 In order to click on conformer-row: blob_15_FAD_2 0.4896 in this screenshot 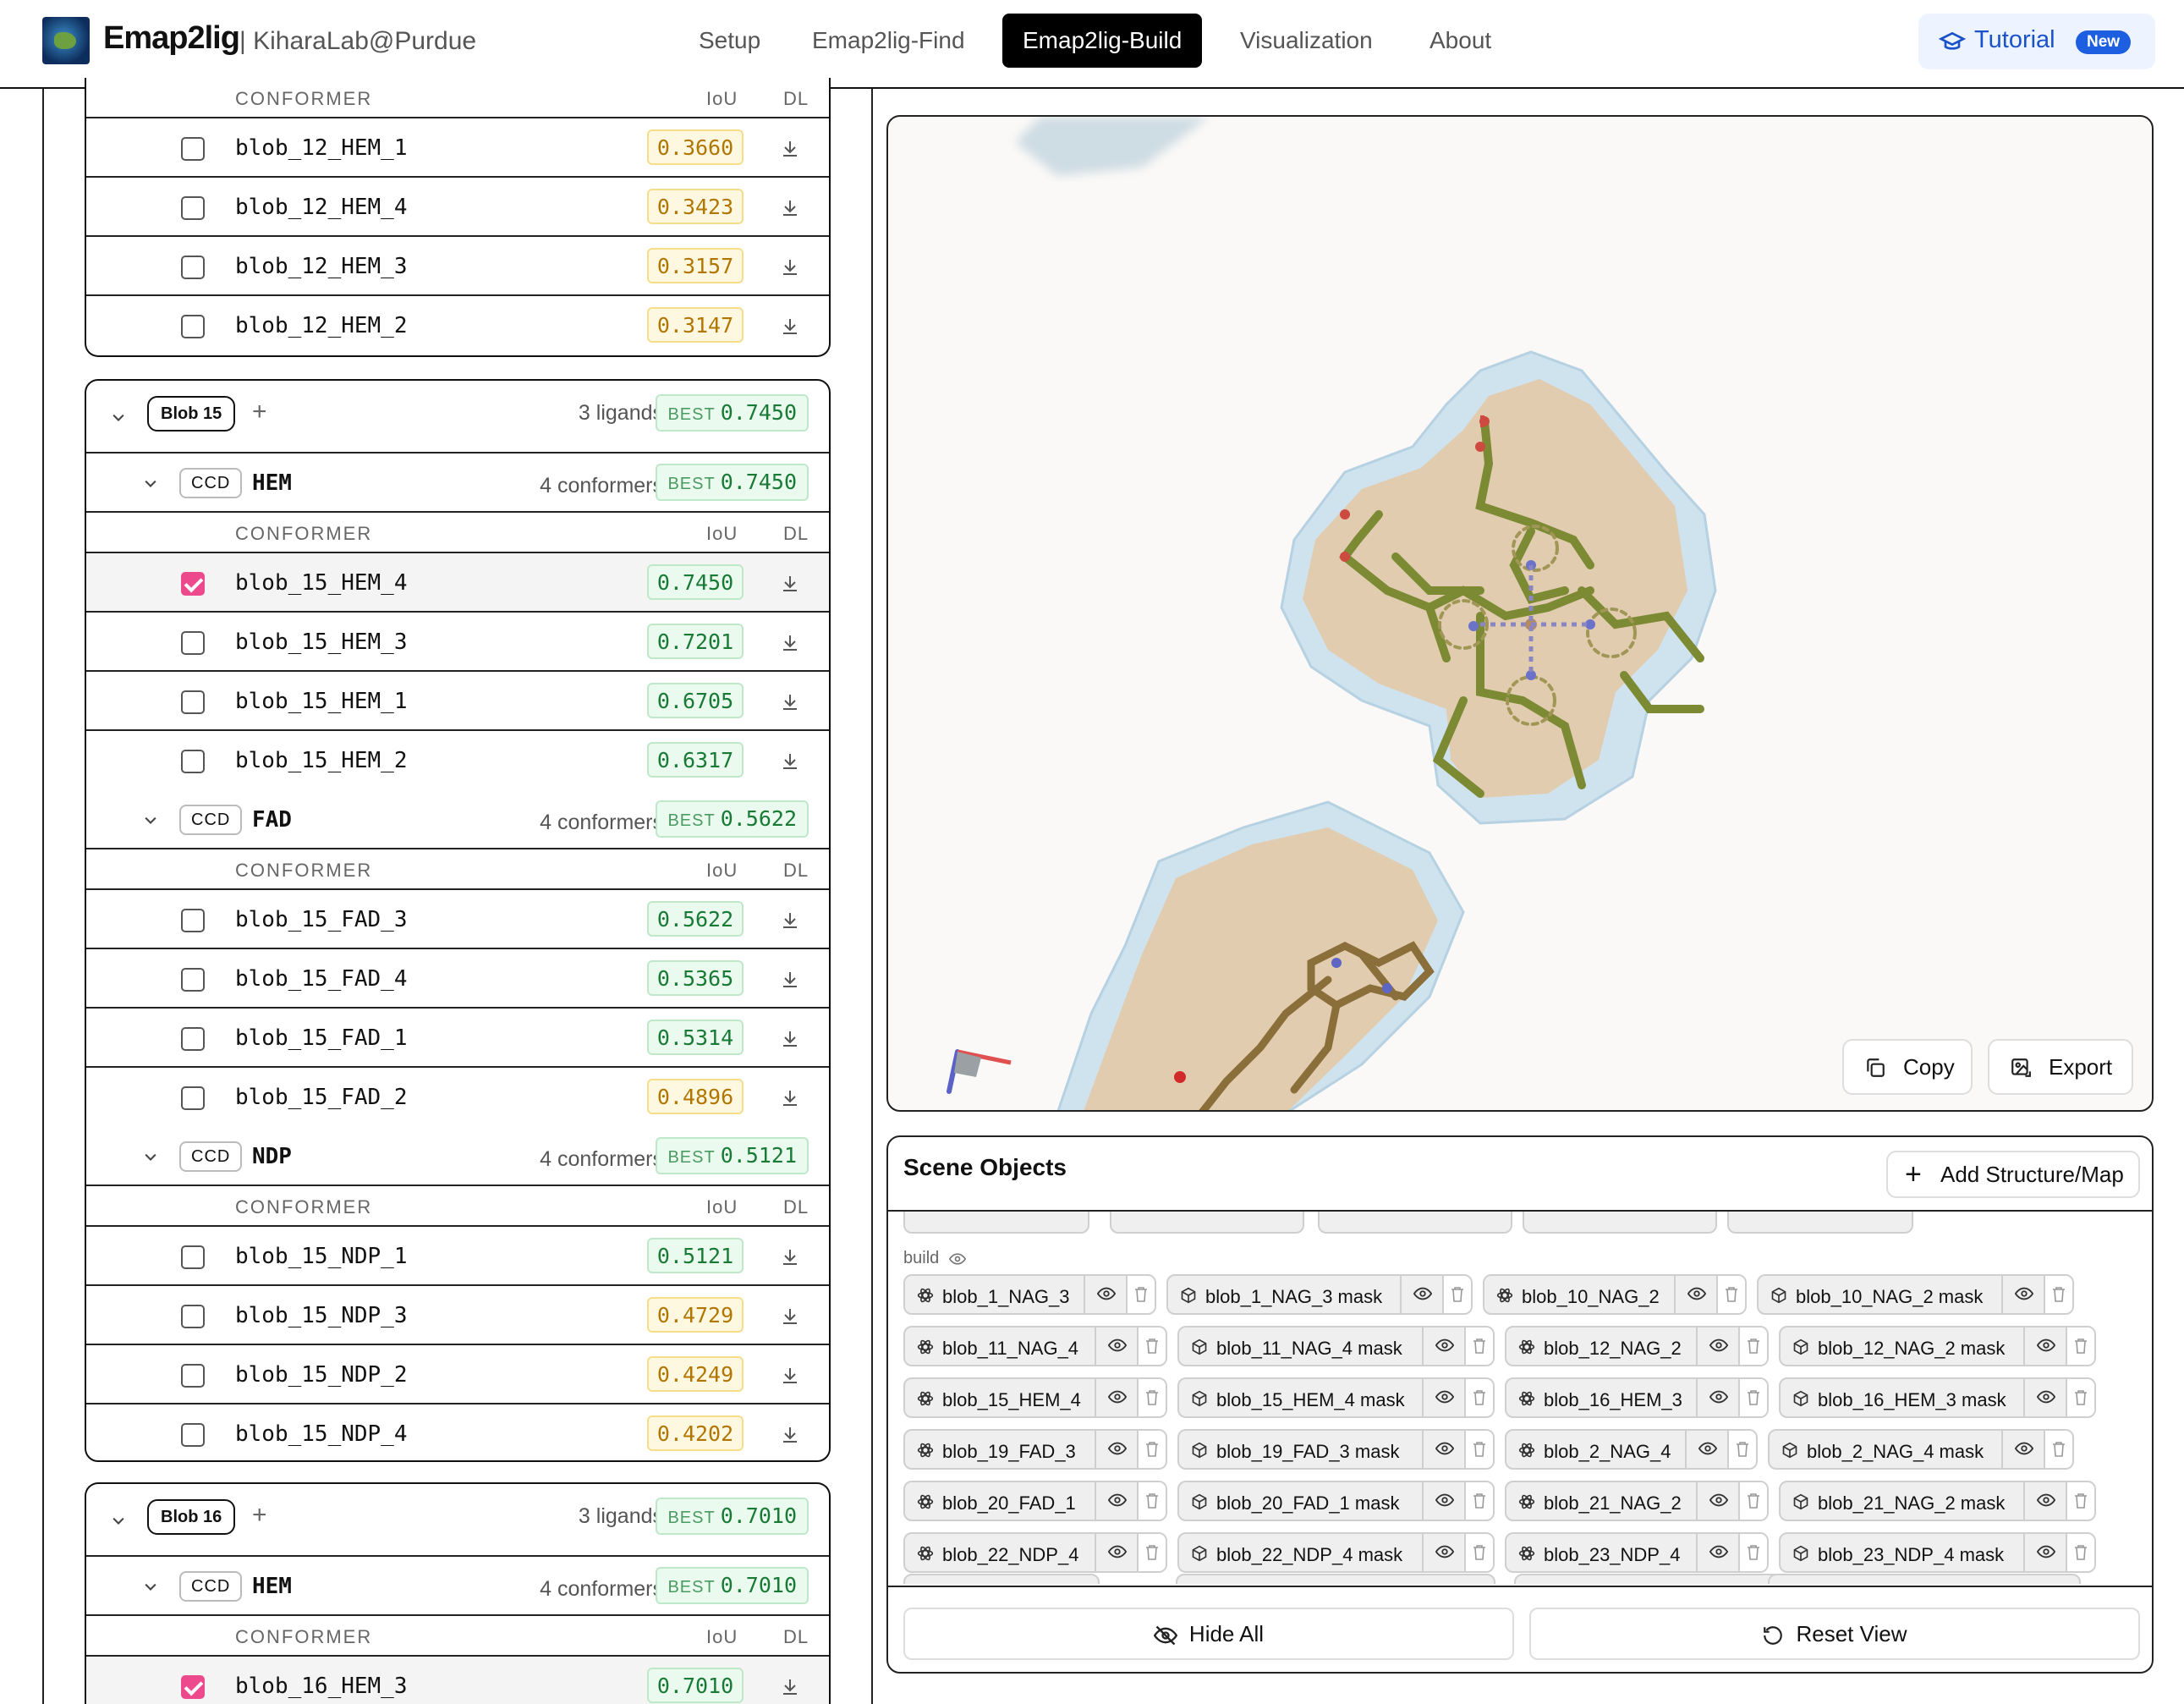, I will do `click(458, 1097)`.